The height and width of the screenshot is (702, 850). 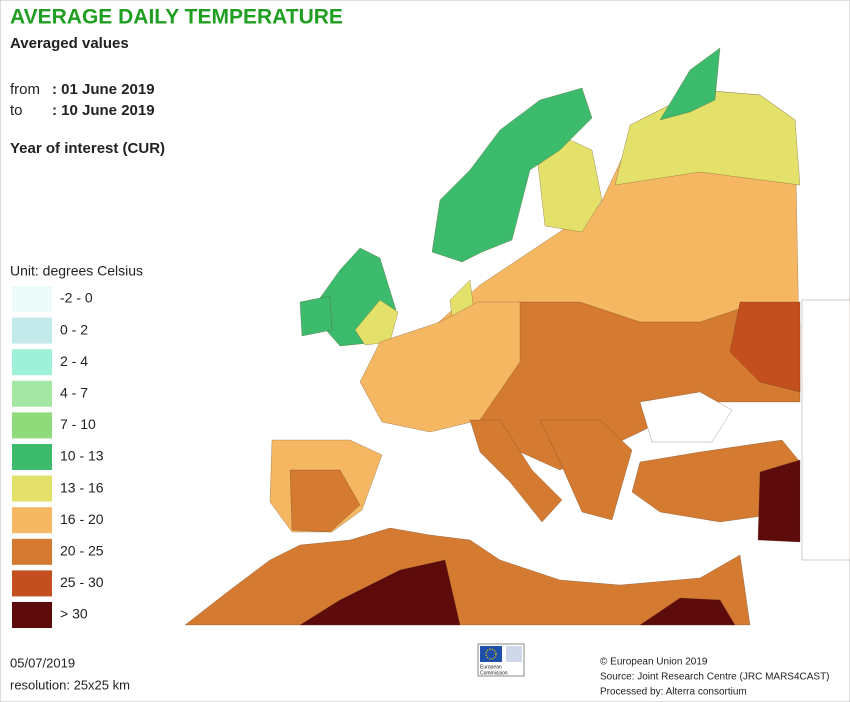 I want to click on date: 05/07/2019, so click(x=42, y=662).